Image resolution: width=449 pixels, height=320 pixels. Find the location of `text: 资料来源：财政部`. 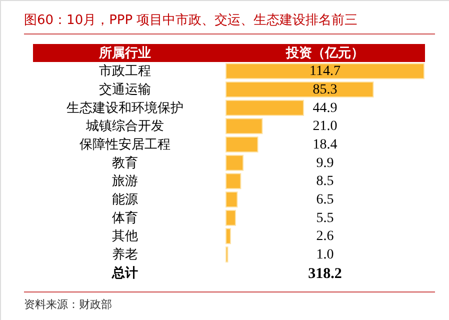

text: 资料来源：财政部 is located at coordinates (68, 304).